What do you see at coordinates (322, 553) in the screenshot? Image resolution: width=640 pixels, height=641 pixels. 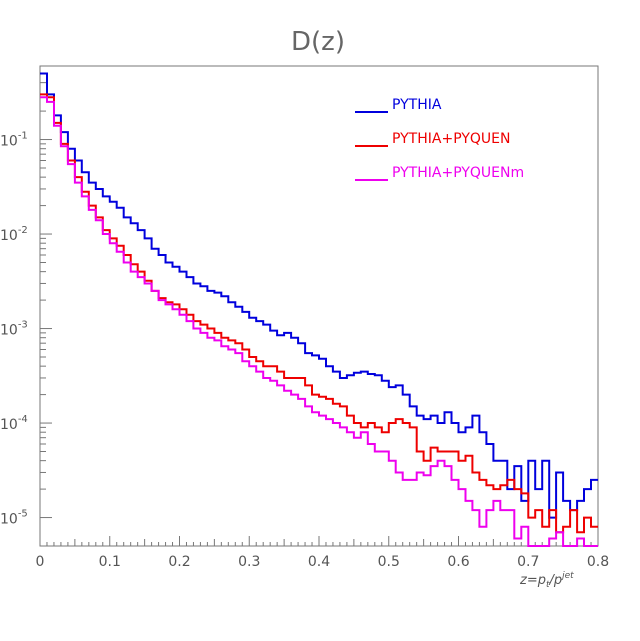 I see `x-axis: 0 0.1 0.2 0.3 0.4 0.5 0.6 0.7 0.8` at bounding box center [322, 553].